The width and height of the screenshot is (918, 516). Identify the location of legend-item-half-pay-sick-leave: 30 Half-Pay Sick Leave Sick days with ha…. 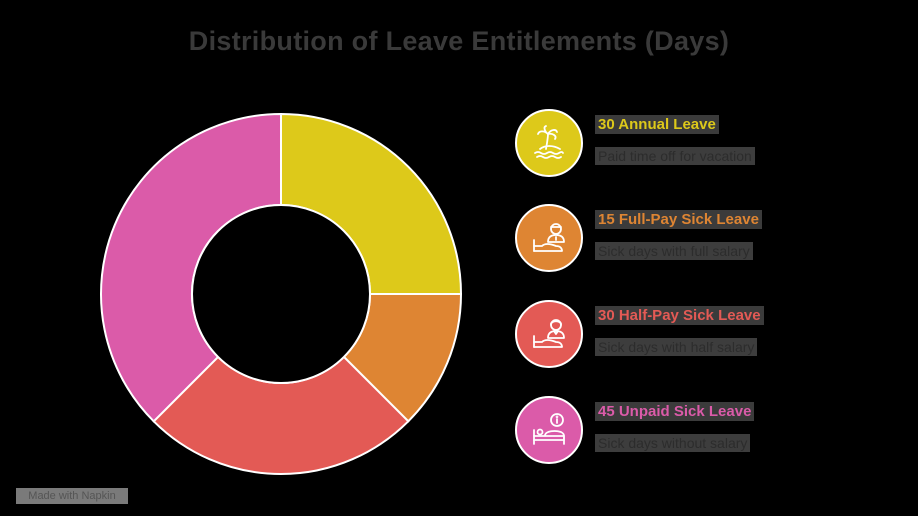
(703, 335).